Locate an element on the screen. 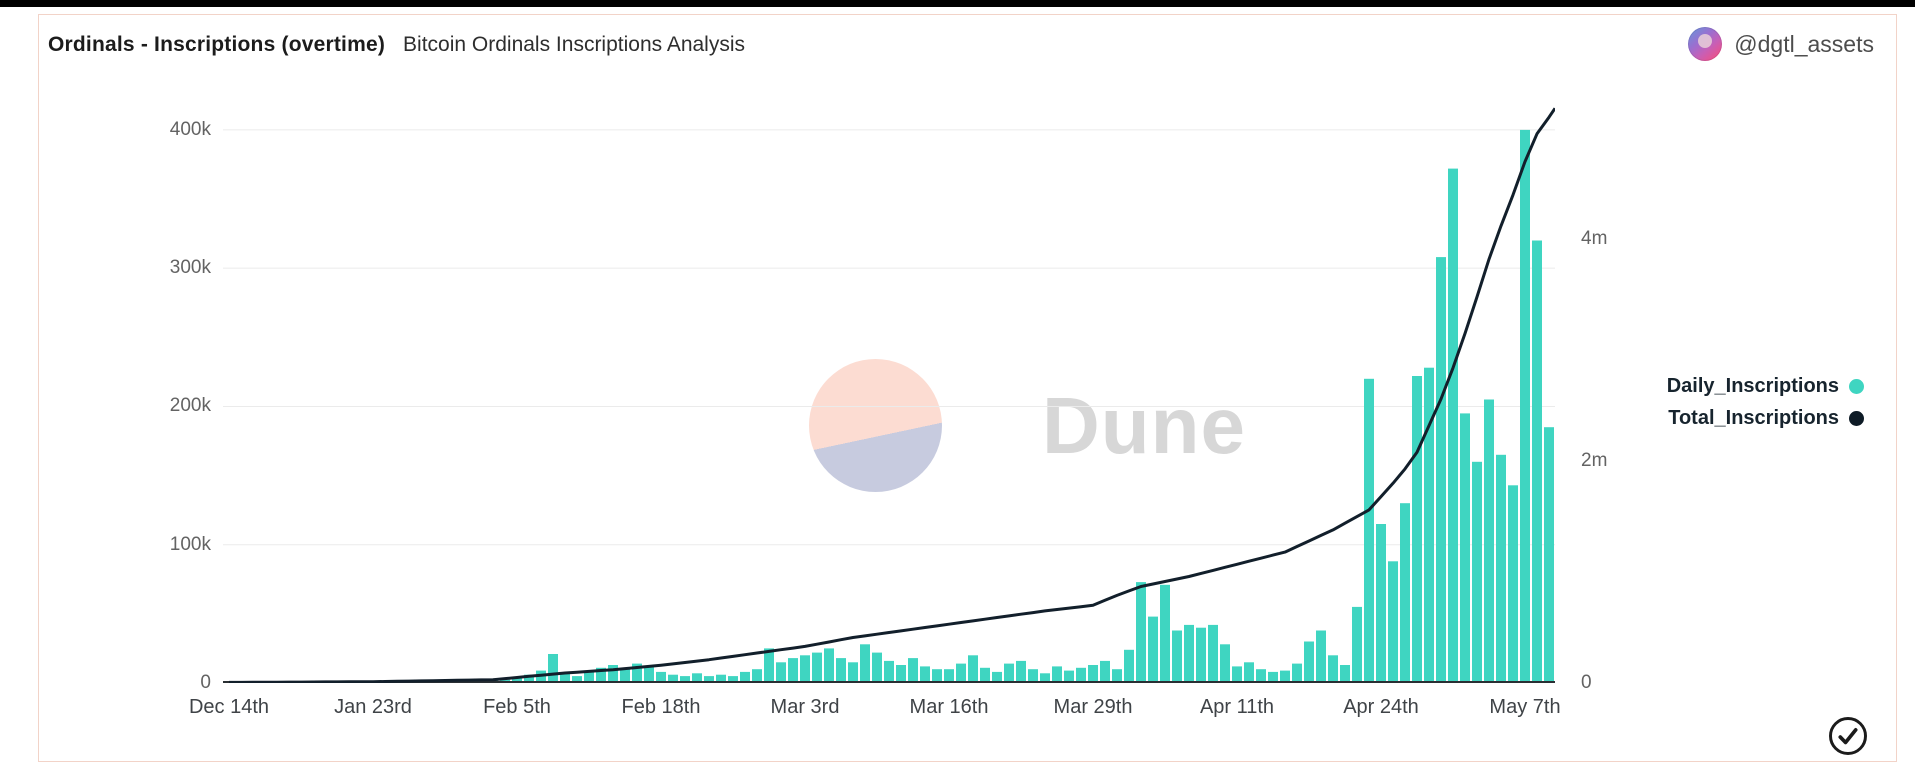  x-axis-tick: Feb 5th is located at coordinates (517, 707).